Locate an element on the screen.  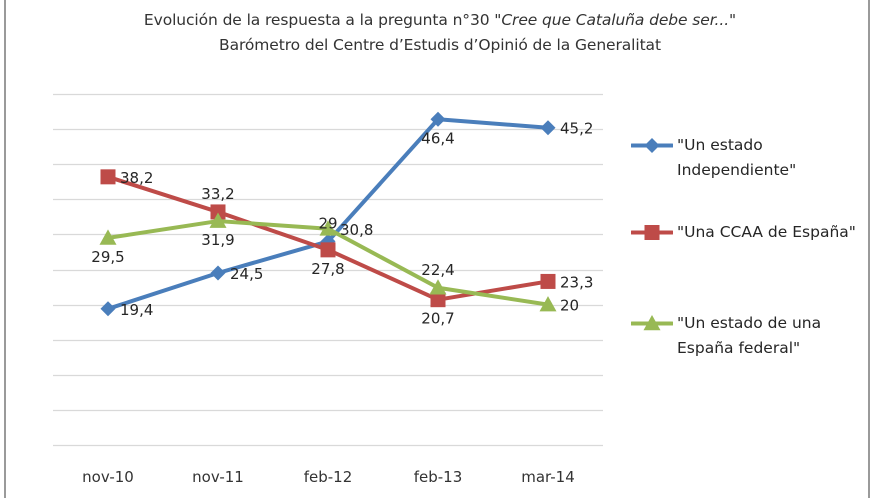
data-label: 29,5 is located at coordinates (107, 257).